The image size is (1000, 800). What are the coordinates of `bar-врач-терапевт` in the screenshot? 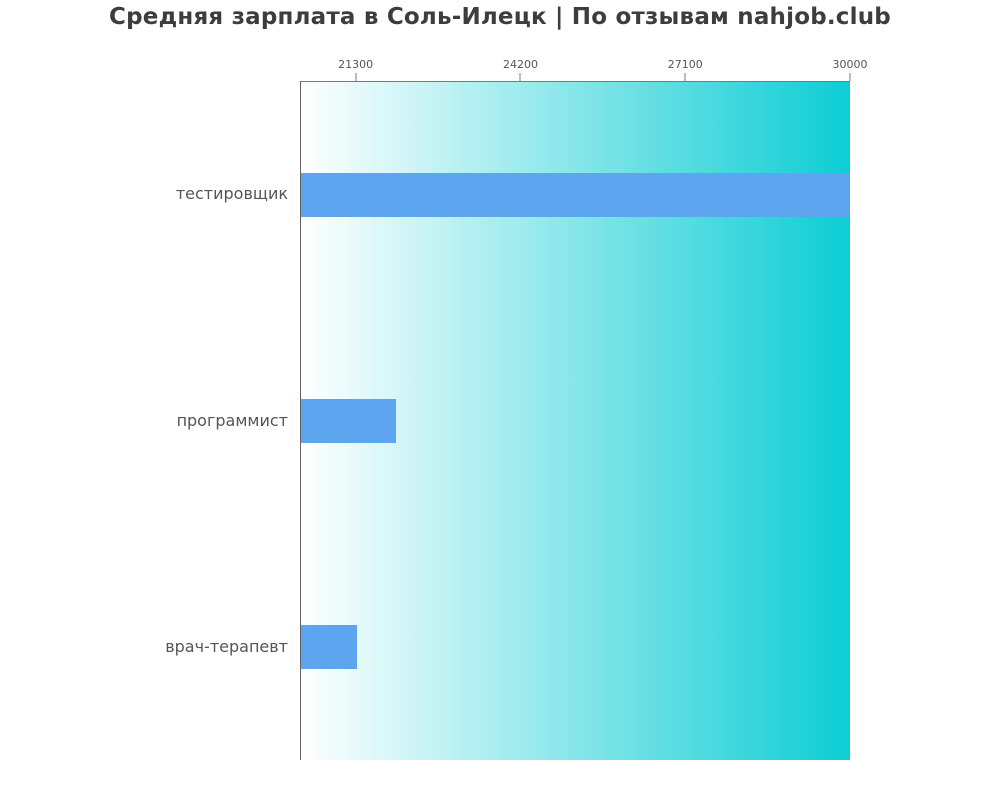 It's located at (329, 647).